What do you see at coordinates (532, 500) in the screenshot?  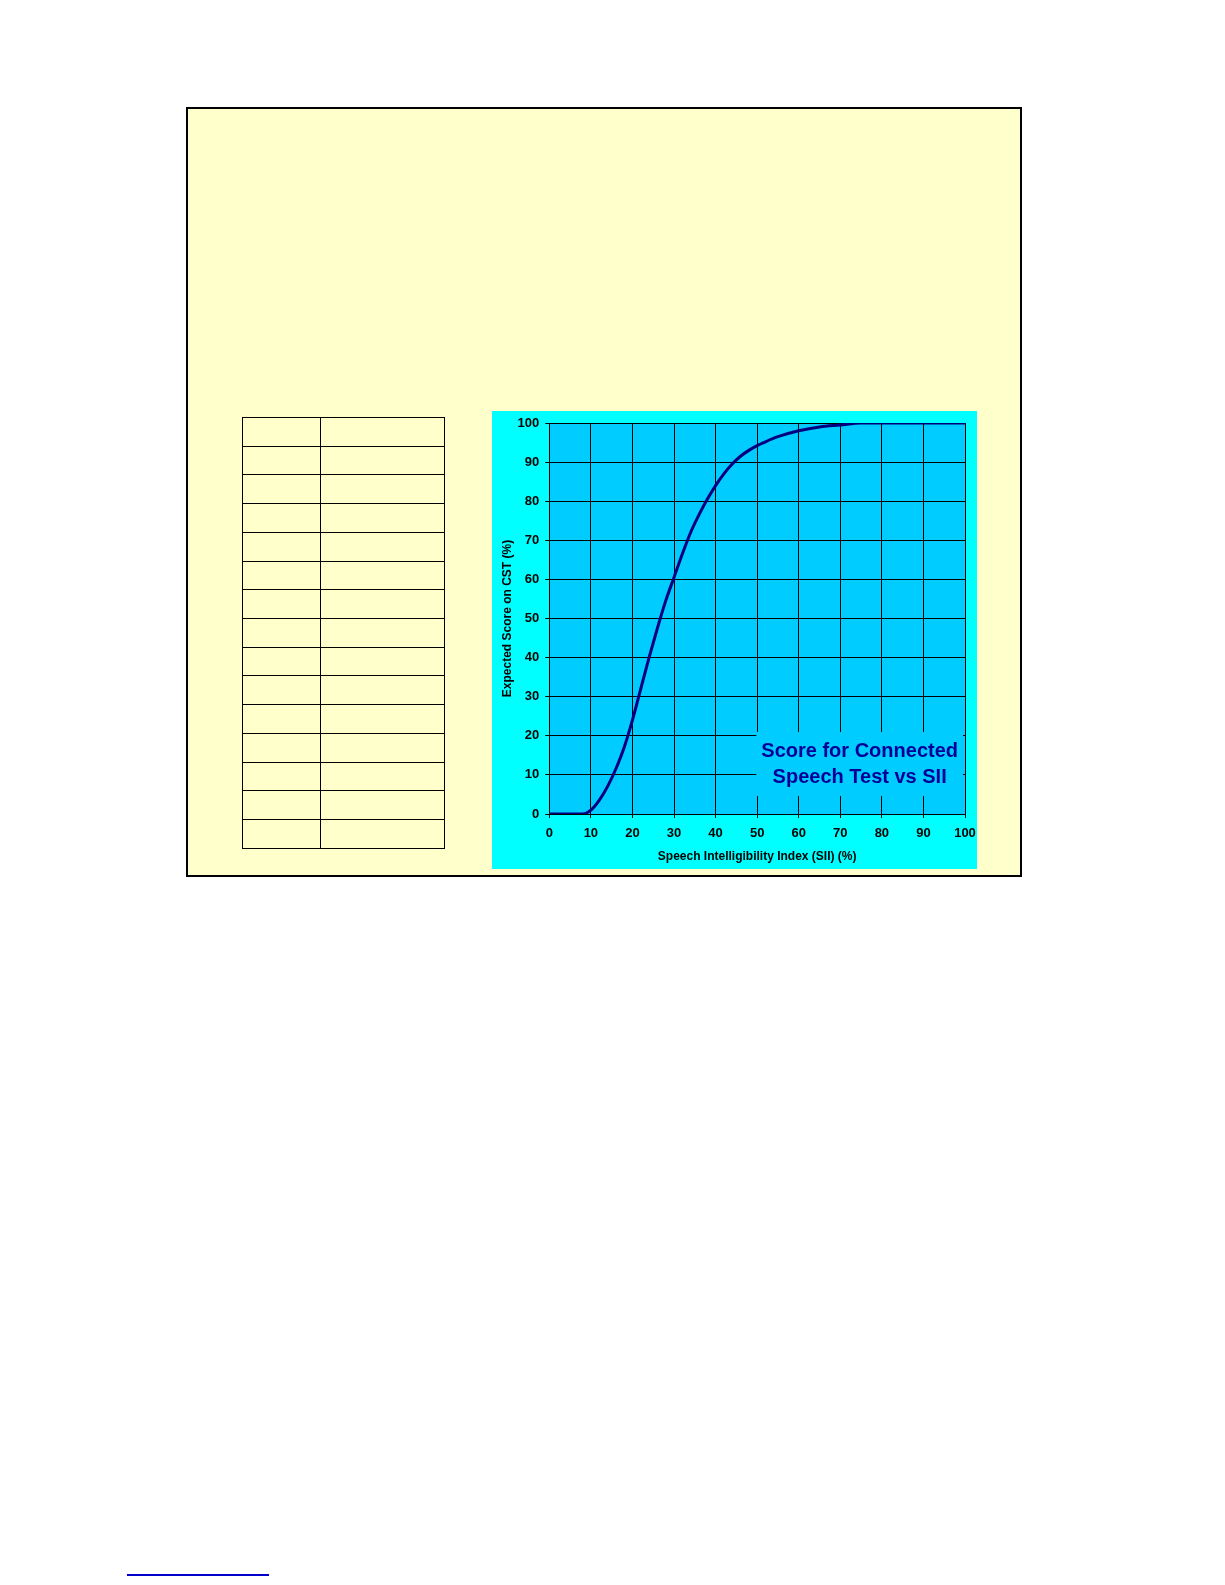 I see `y-tick-label: 80` at bounding box center [532, 500].